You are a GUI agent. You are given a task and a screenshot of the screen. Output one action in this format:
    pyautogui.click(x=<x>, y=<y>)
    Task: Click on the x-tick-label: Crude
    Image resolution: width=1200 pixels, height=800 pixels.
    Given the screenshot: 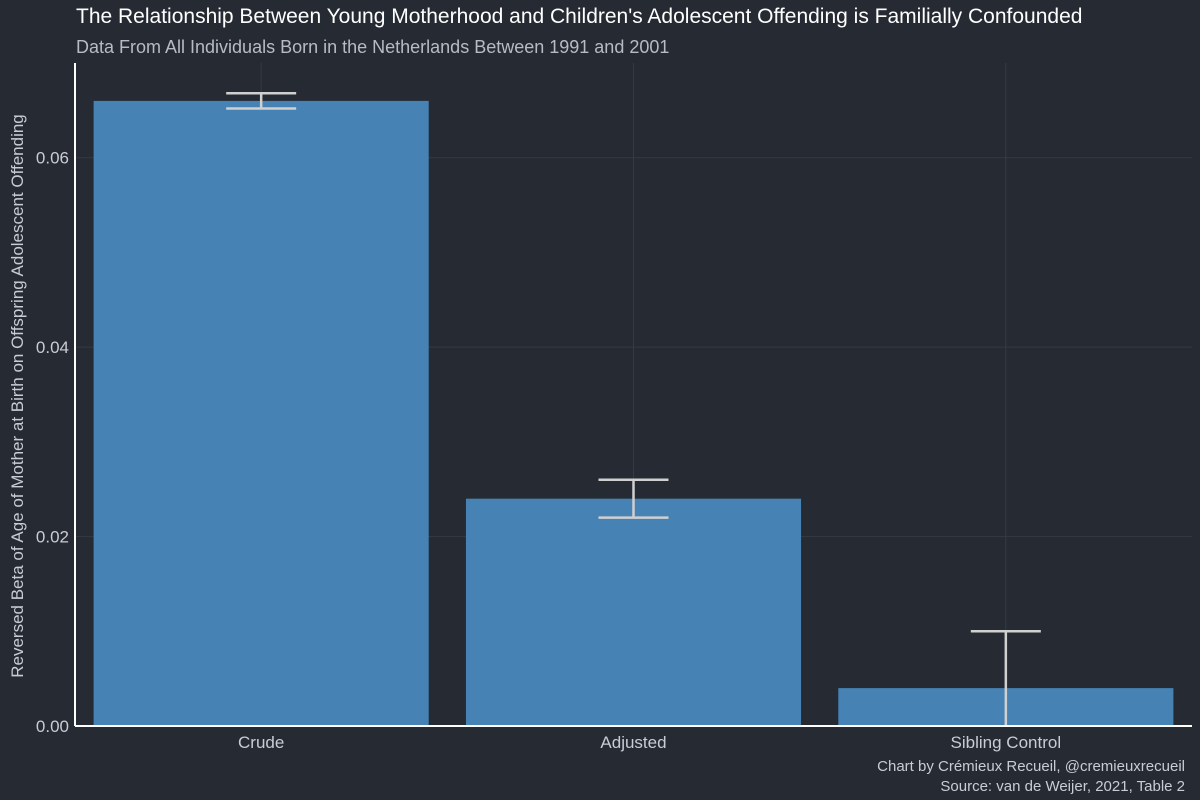 What is the action you would take?
    pyautogui.click(x=261, y=742)
    